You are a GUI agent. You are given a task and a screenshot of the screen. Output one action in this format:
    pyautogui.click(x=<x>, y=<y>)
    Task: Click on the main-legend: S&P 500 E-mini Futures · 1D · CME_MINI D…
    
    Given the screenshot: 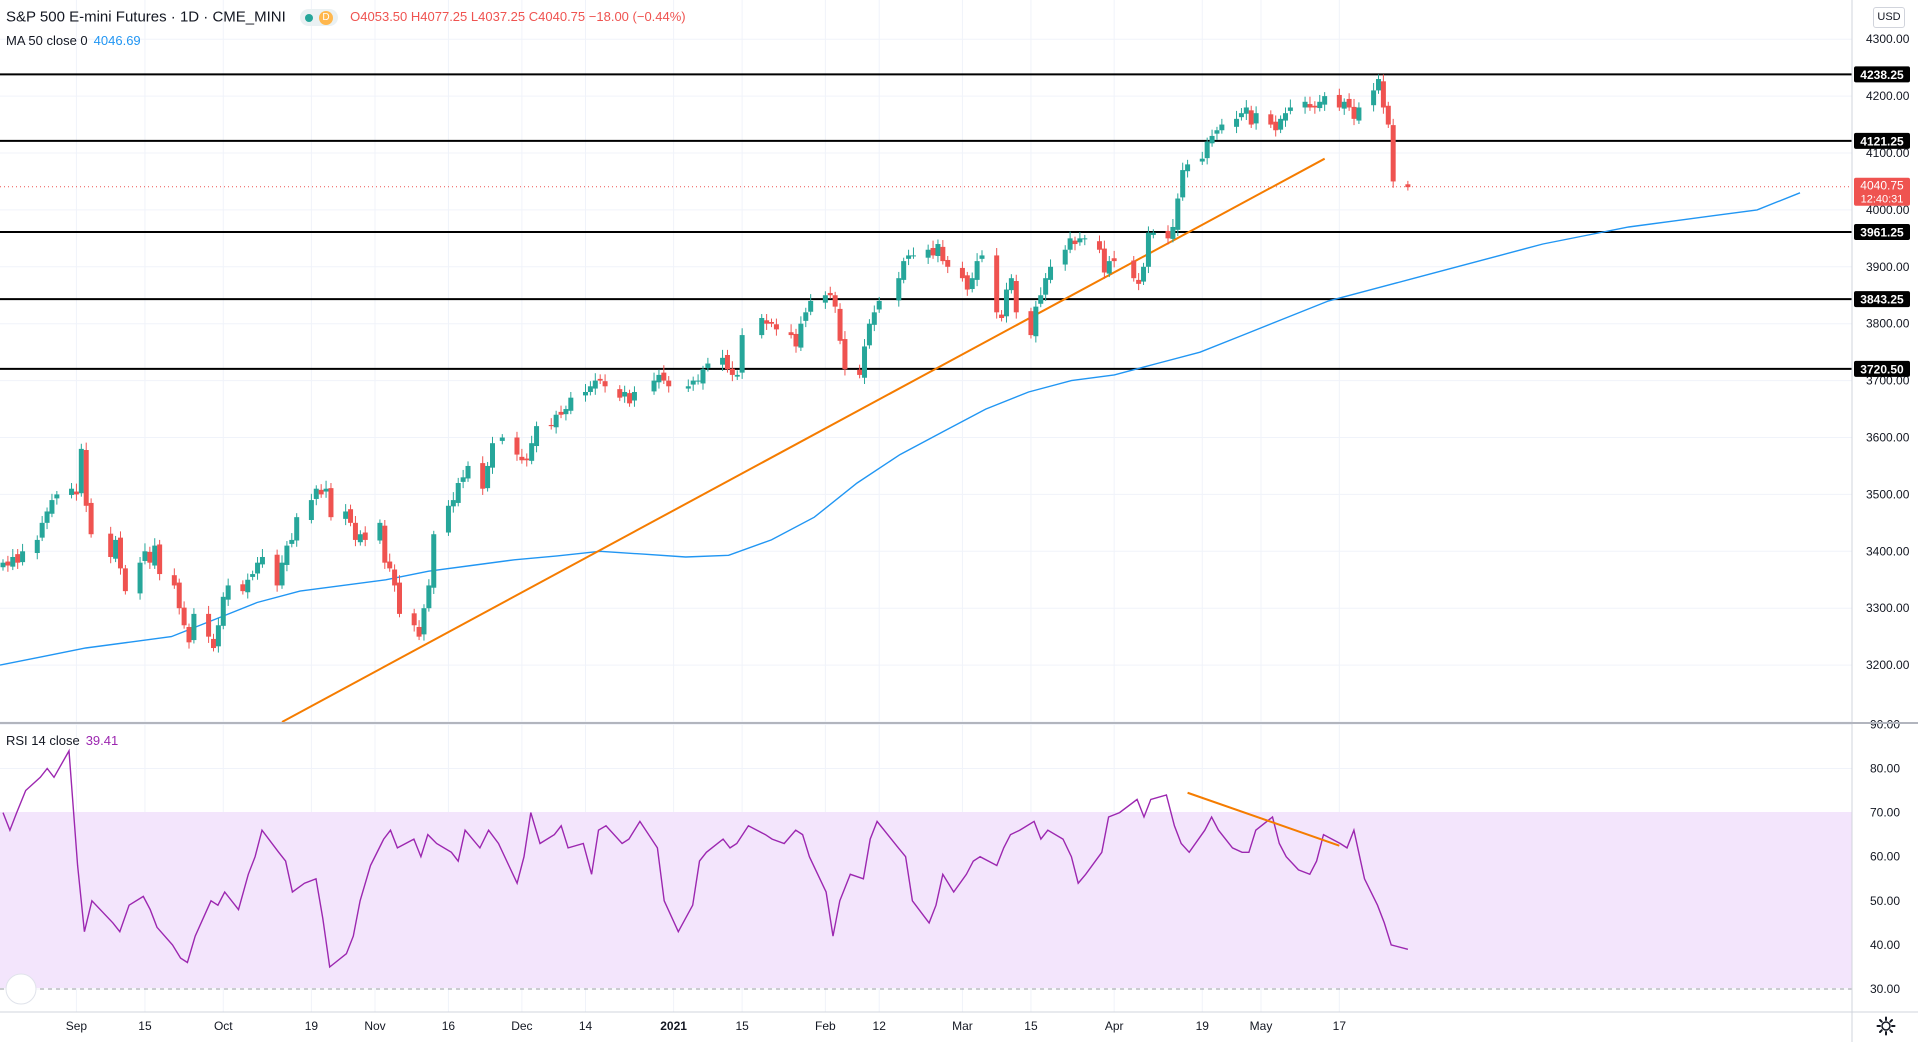 What is the action you would take?
    pyautogui.click(x=346, y=17)
    